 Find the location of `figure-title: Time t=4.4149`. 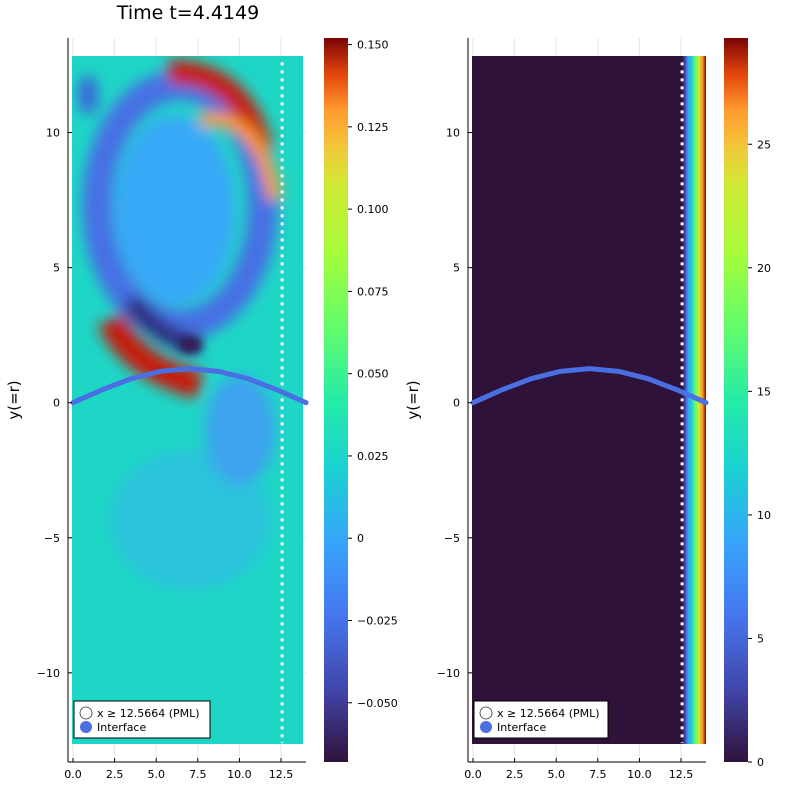

figure-title: Time t=4.4149 is located at coordinates (187, 13).